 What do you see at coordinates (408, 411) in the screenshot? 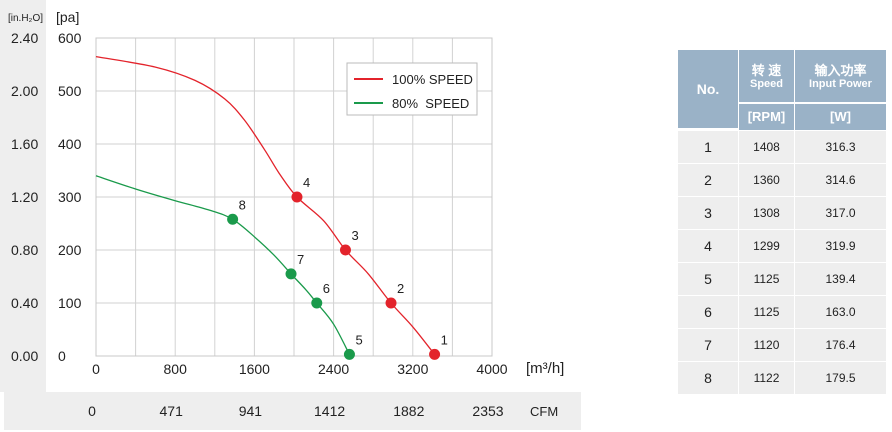
I see `x2-tick-label: 1882` at bounding box center [408, 411].